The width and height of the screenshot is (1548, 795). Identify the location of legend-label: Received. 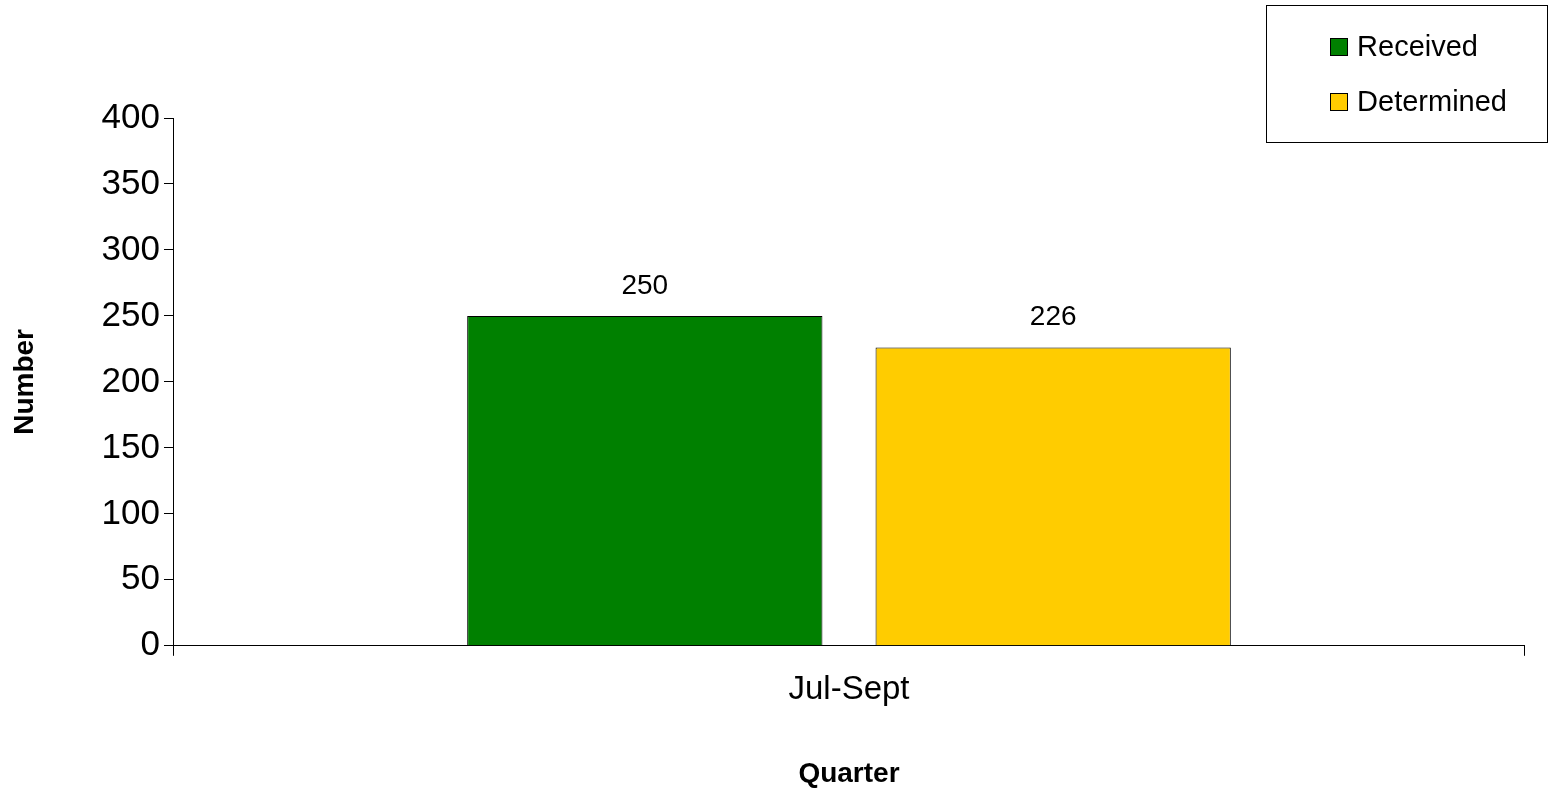
(1417, 46).